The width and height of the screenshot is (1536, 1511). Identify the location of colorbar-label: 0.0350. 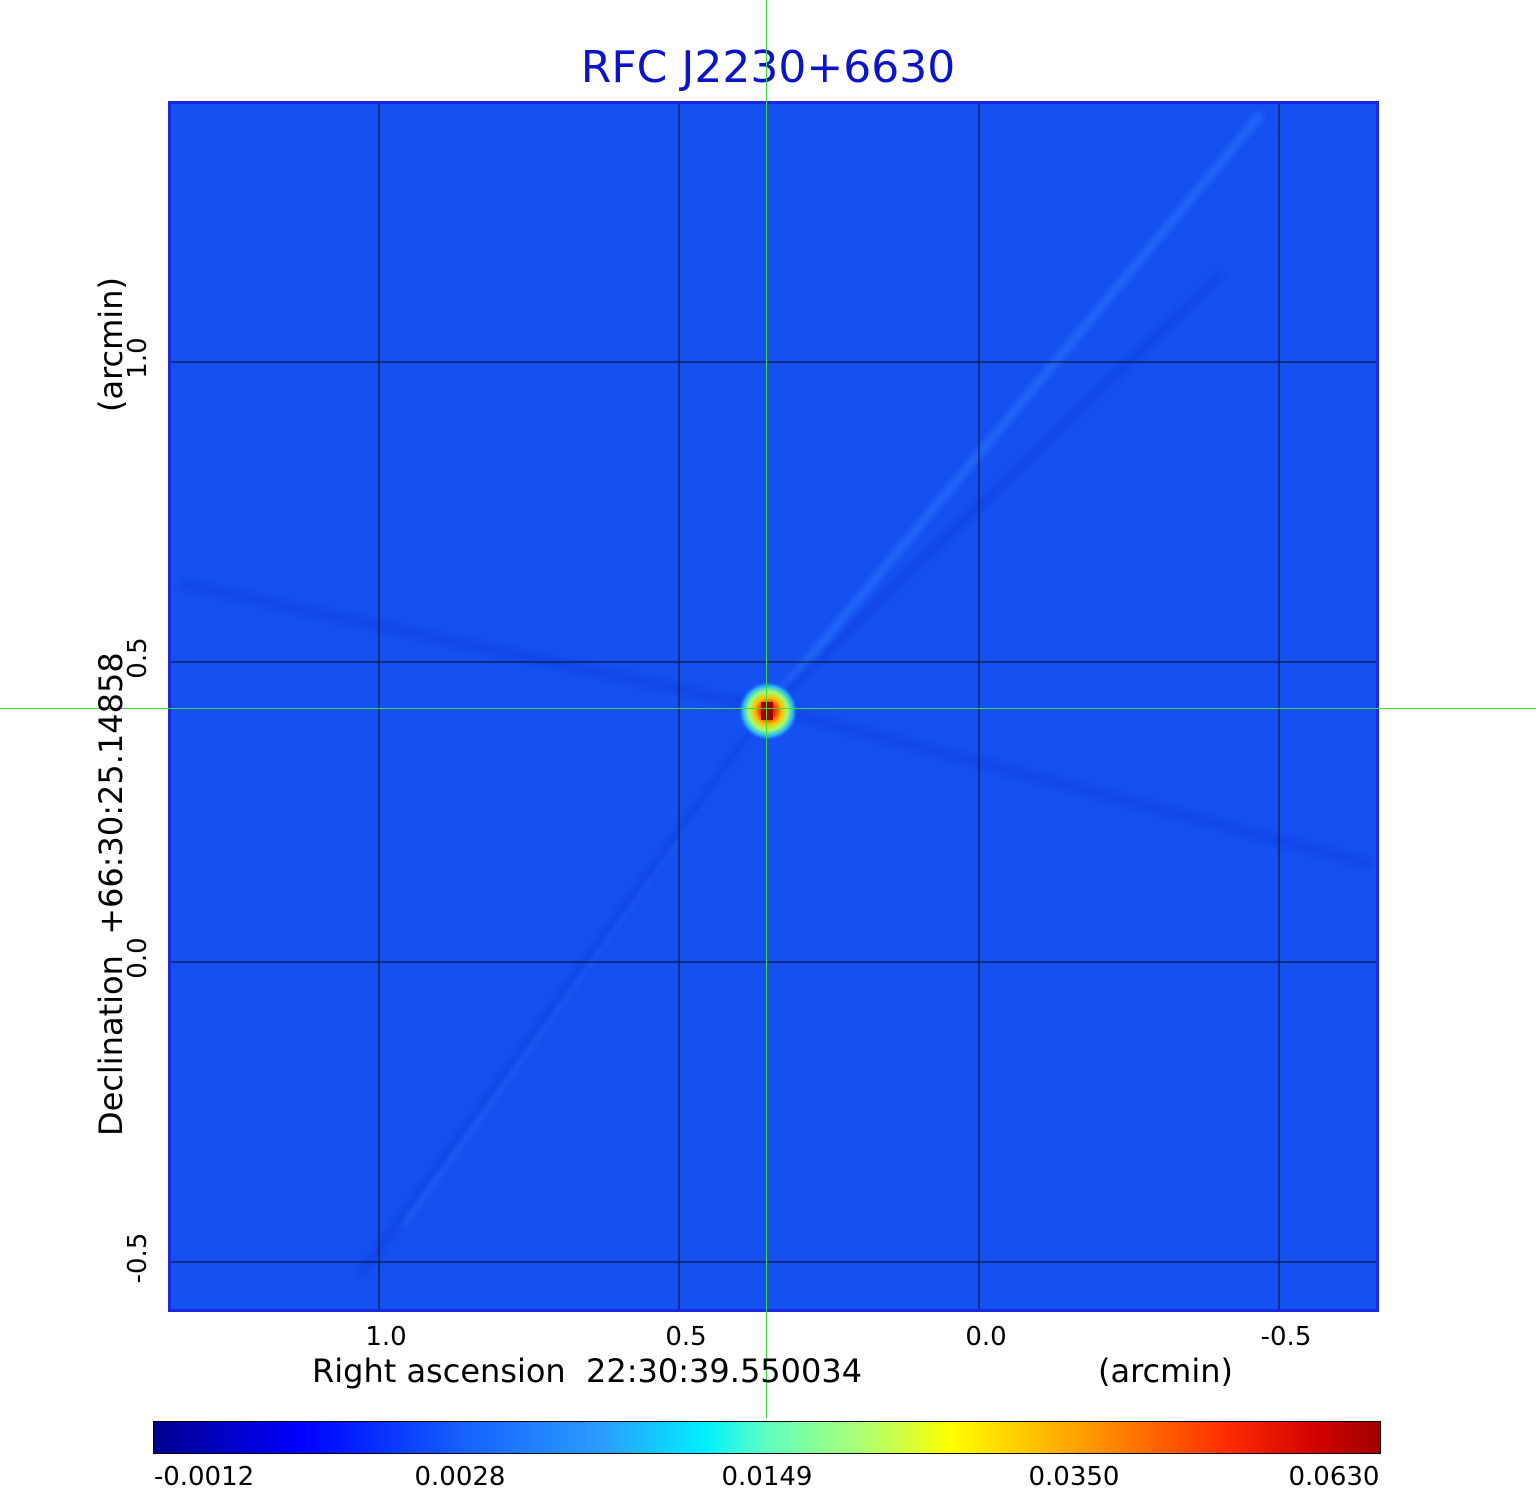
(1074, 1477).